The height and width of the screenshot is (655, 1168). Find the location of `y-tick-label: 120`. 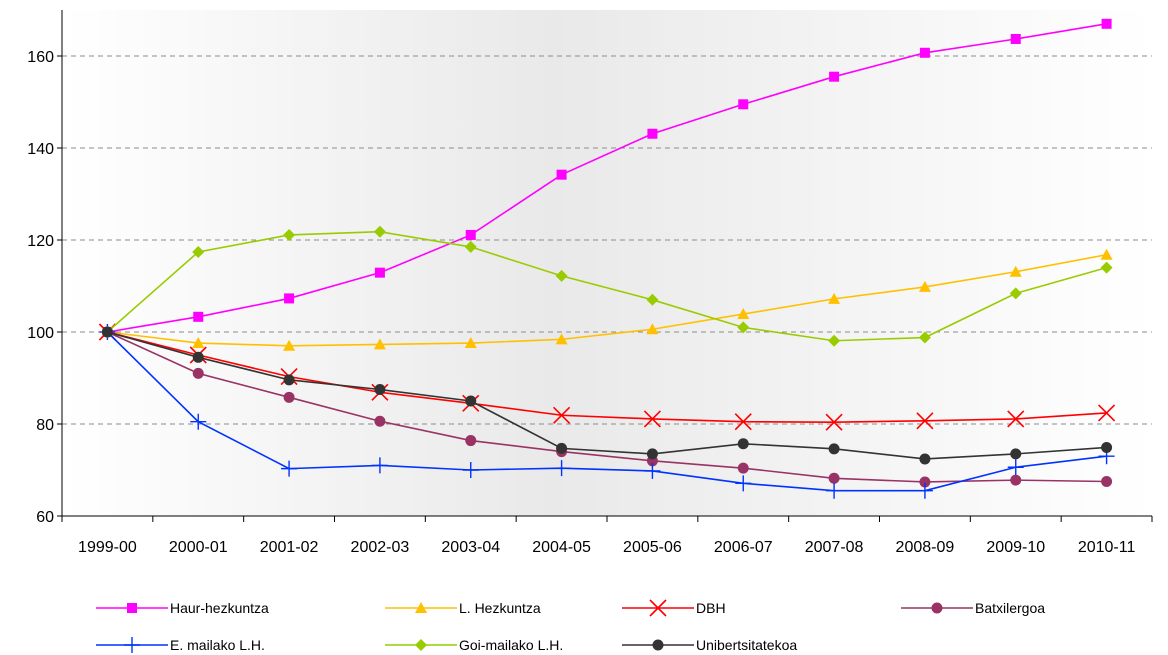

y-tick-label: 120 is located at coordinates (40, 241).